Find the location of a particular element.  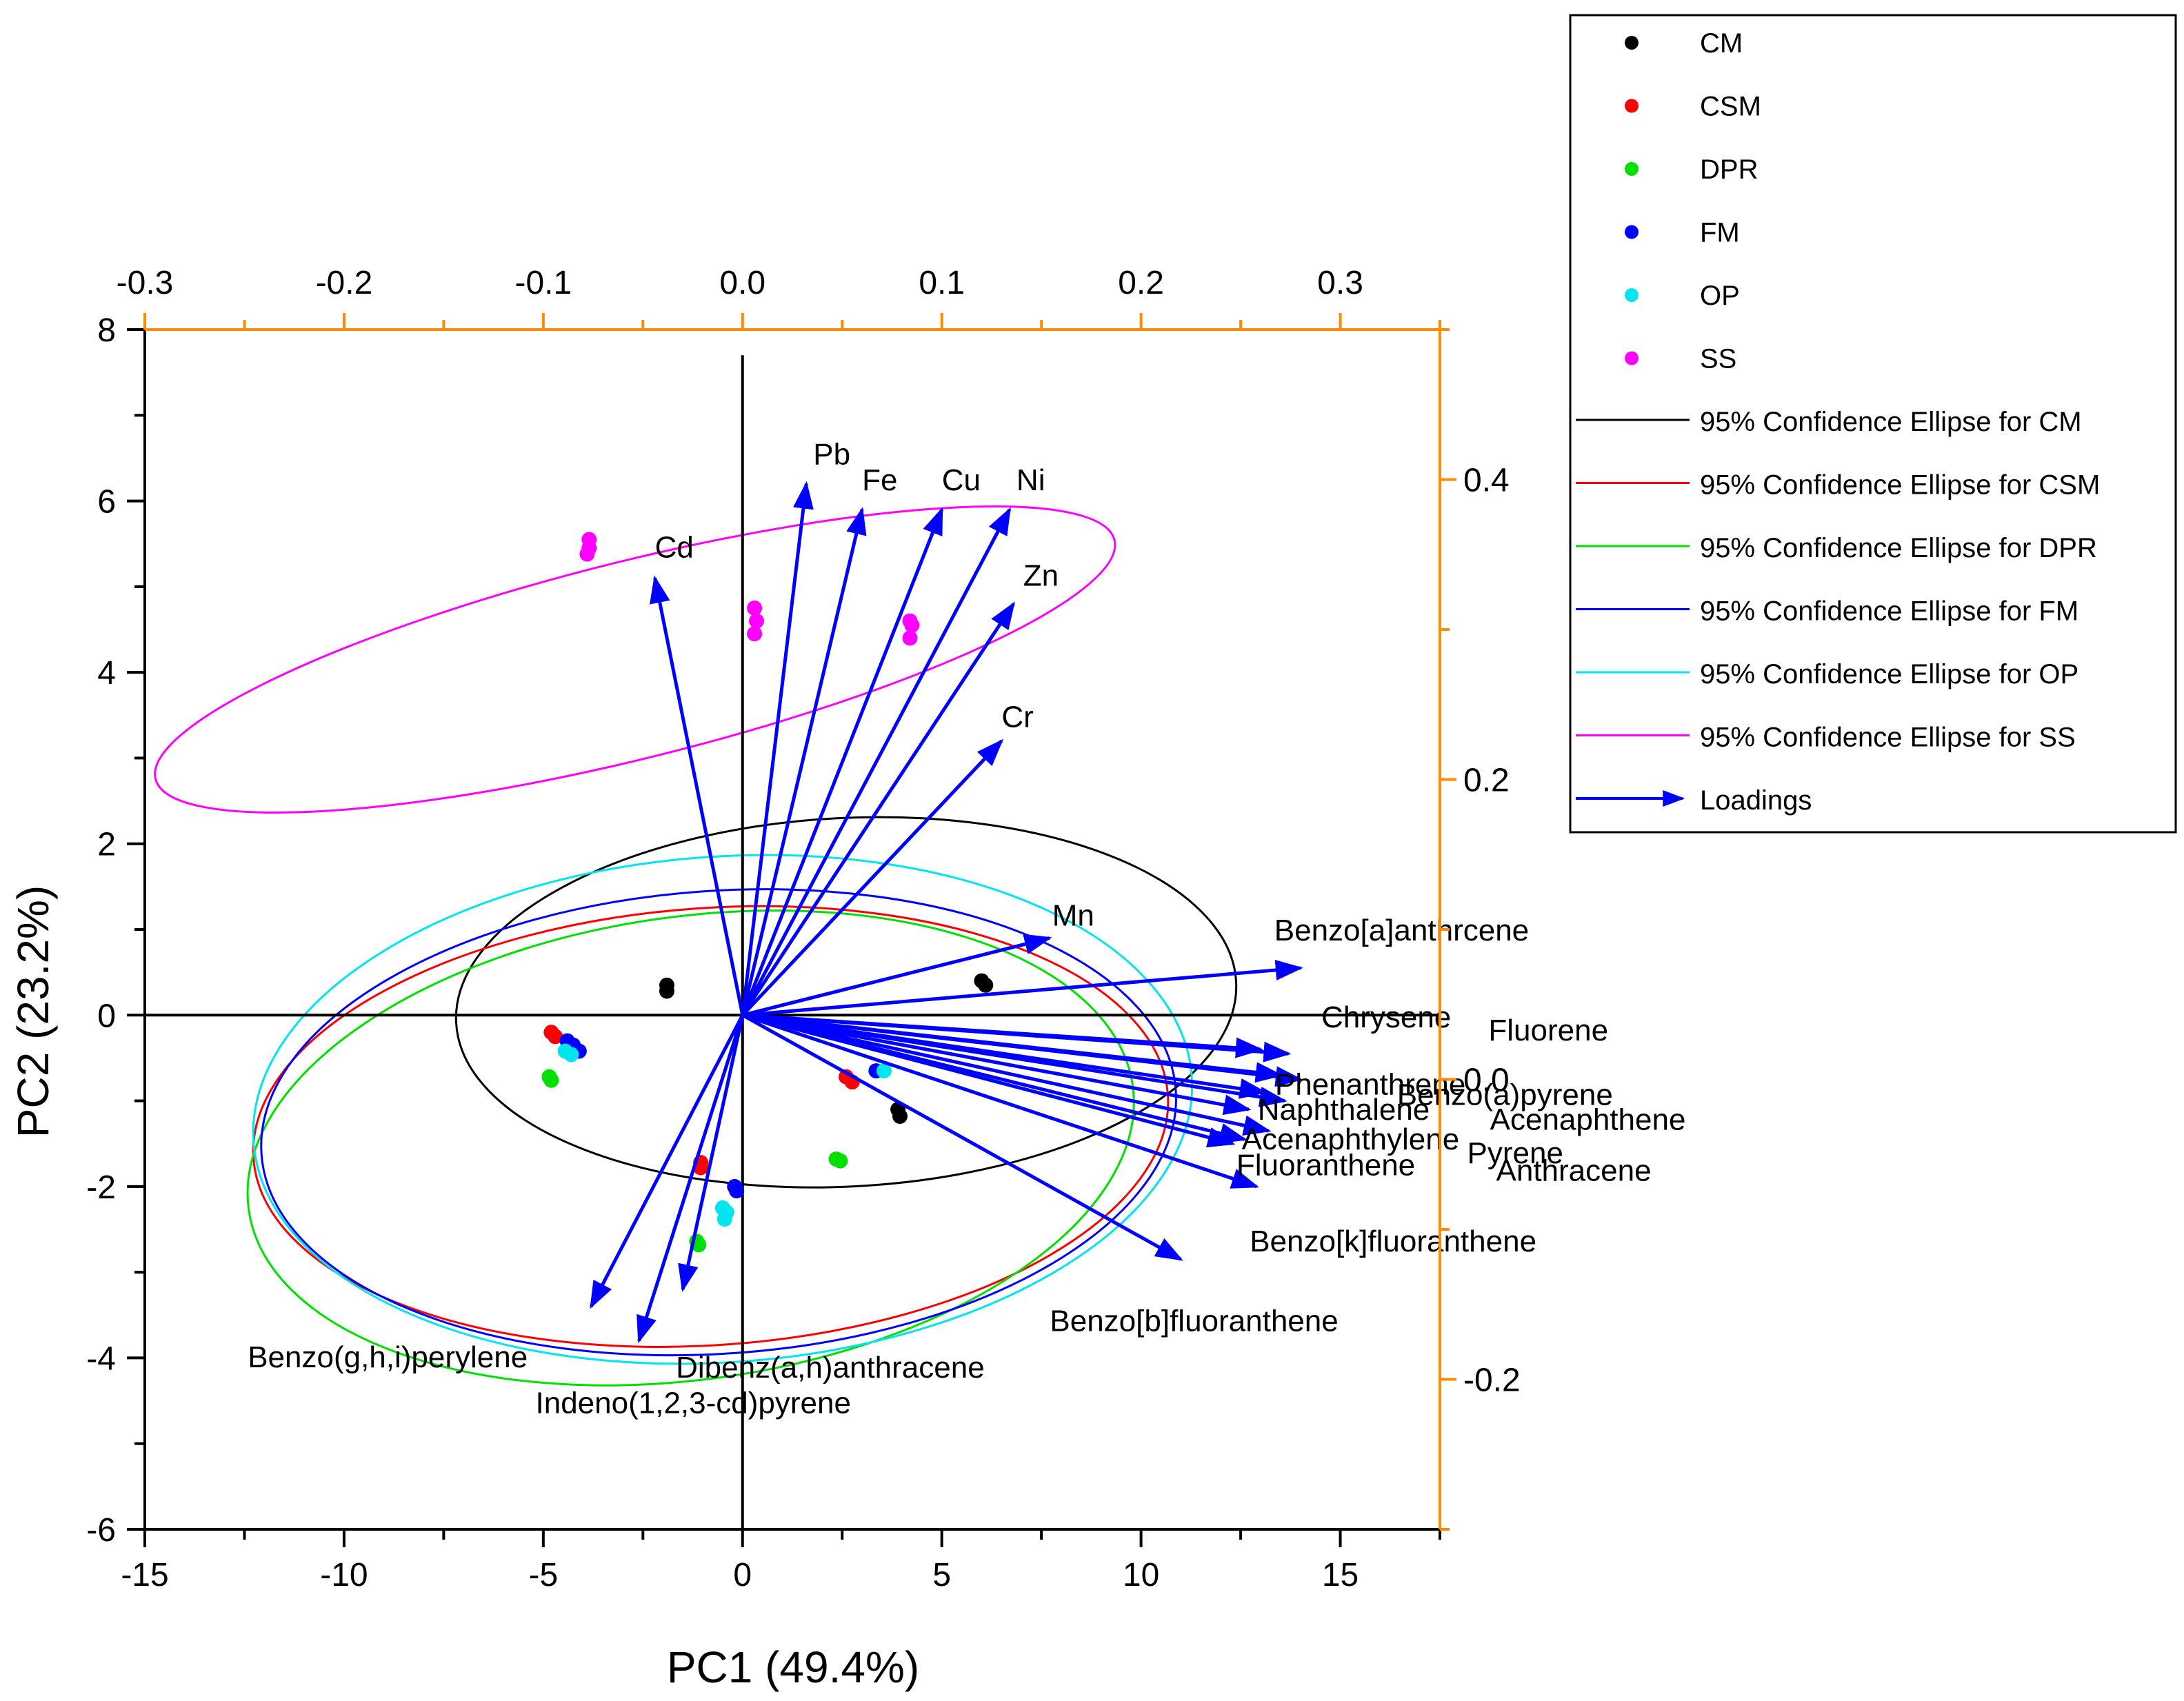

loading-arrow-cu is located at coordinates (842, 761).